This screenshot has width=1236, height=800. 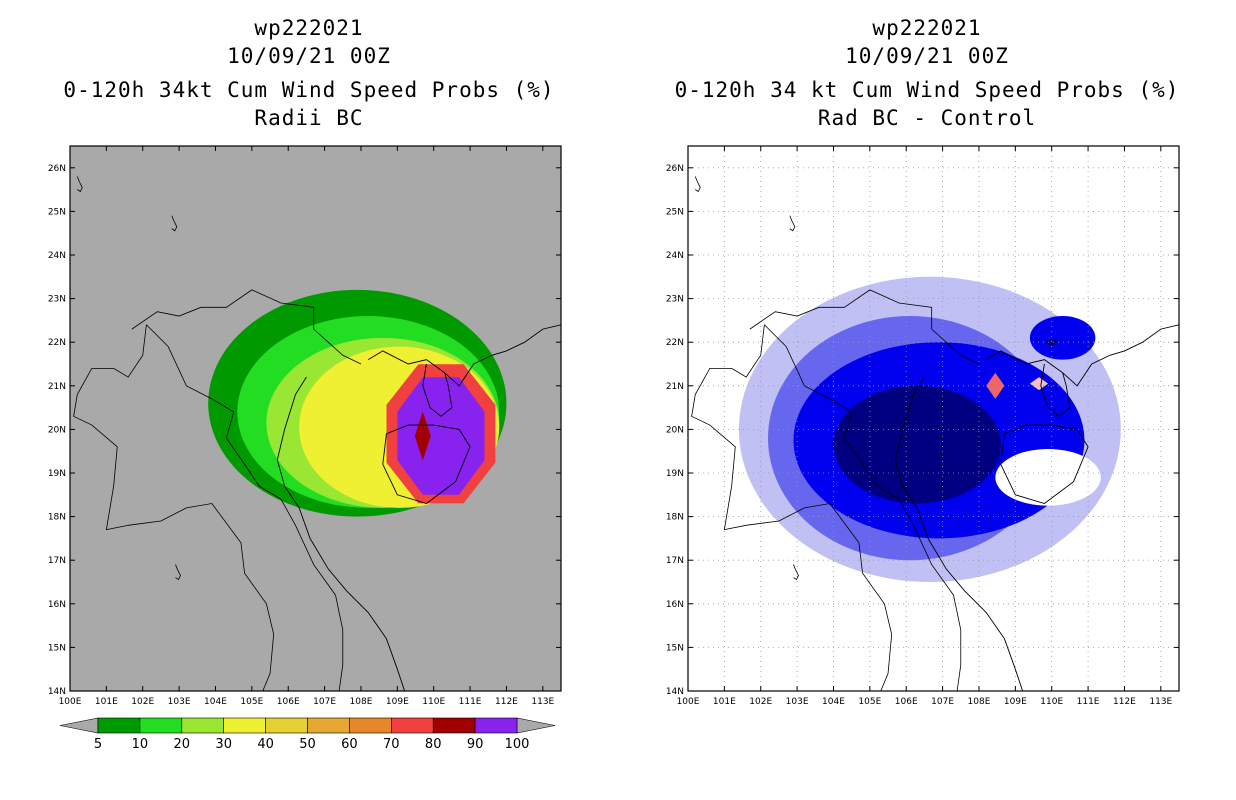 I want to click on contour-neg10-ne-lobe, so click(x=1051, y=342).